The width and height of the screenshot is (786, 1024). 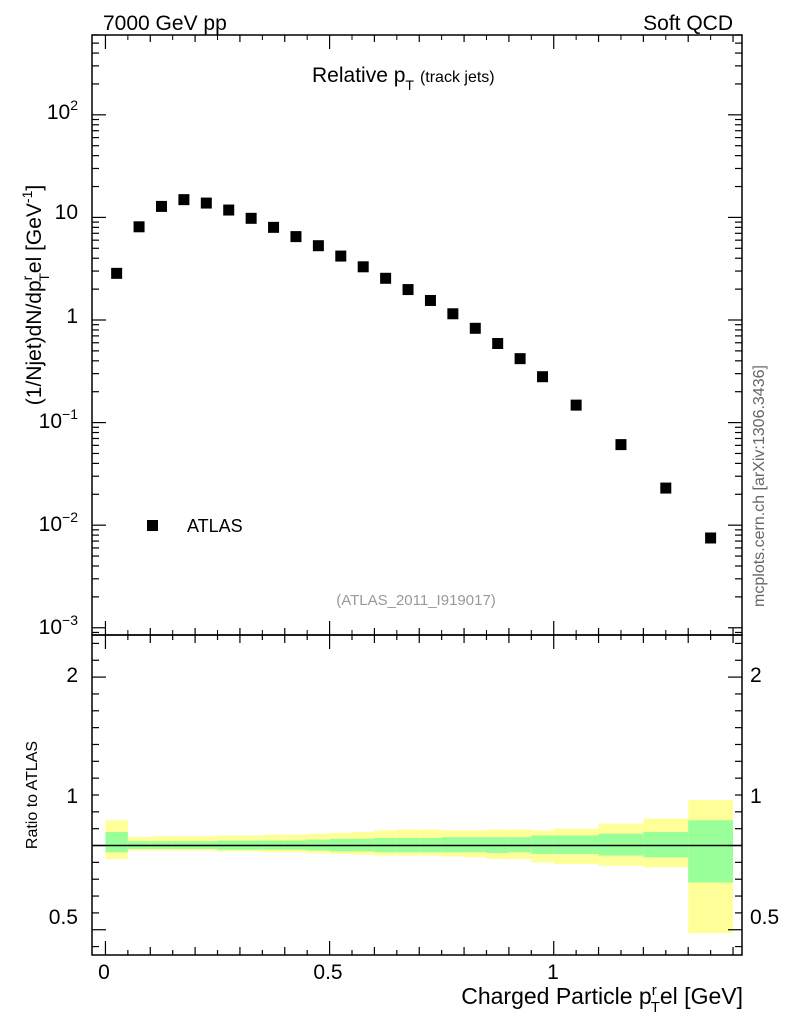 What do you see at coordinates (764, 917) in the screenshot?
I see `ratio-ytick-label-right-0.5: 0.5` at bounding box center [764, 917].